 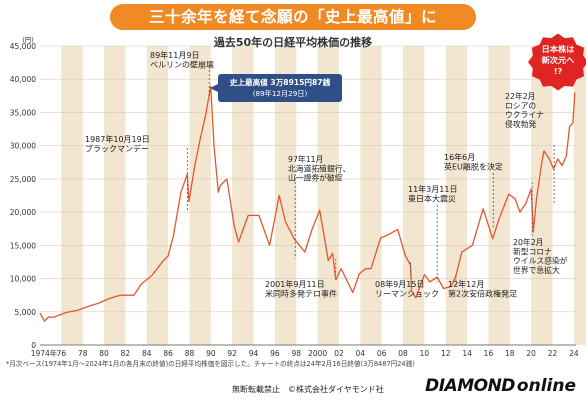 I want to click on y-tick-label: 25,000, so click(x=23, y=179).